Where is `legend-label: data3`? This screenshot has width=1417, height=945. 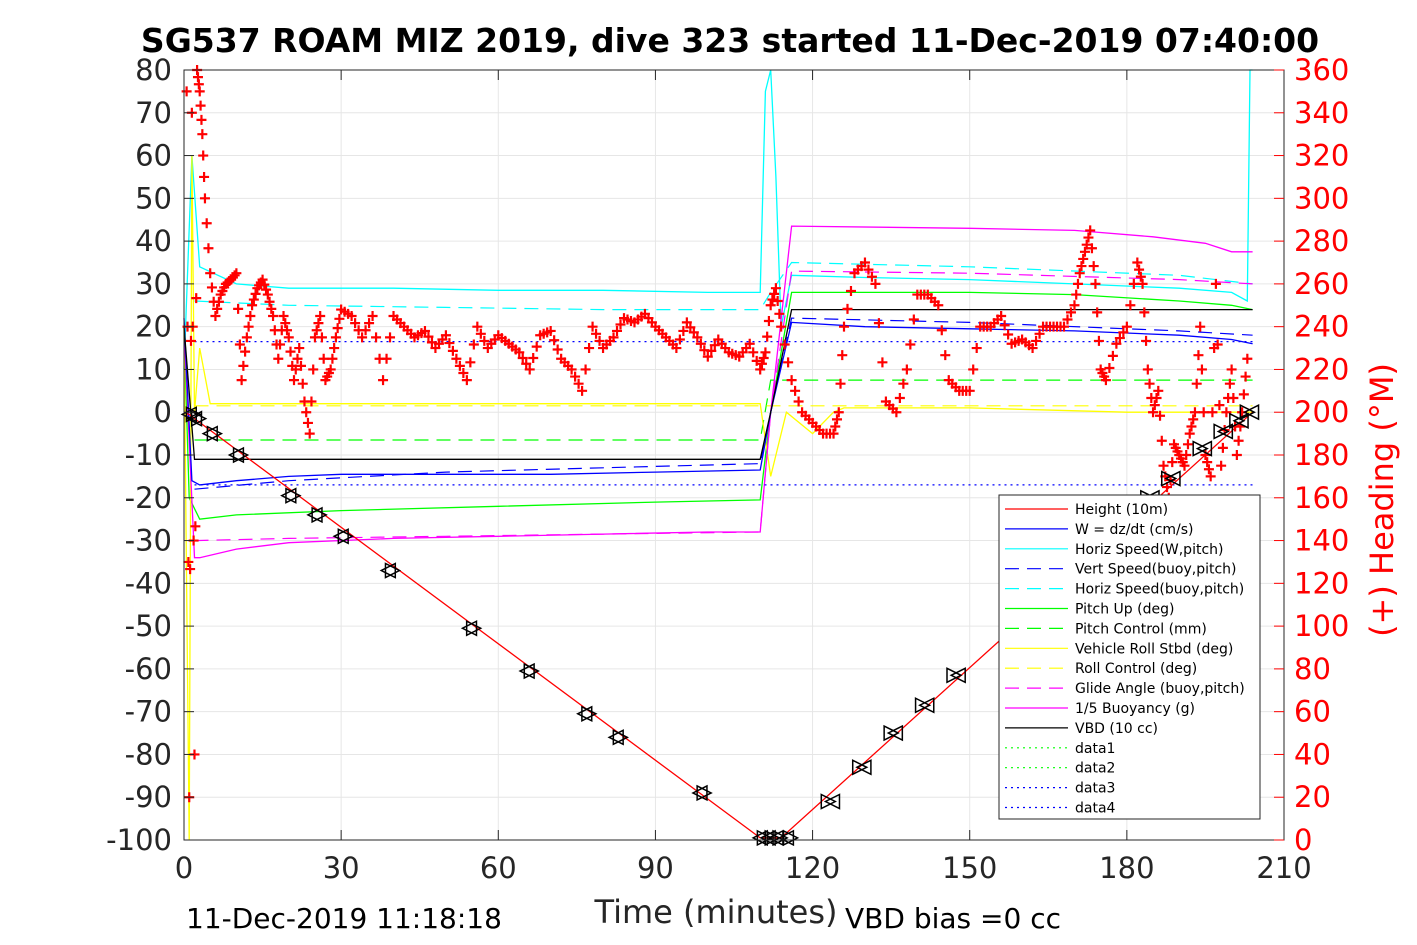 legend-label: data3 is located at coordinates (1095, 789).